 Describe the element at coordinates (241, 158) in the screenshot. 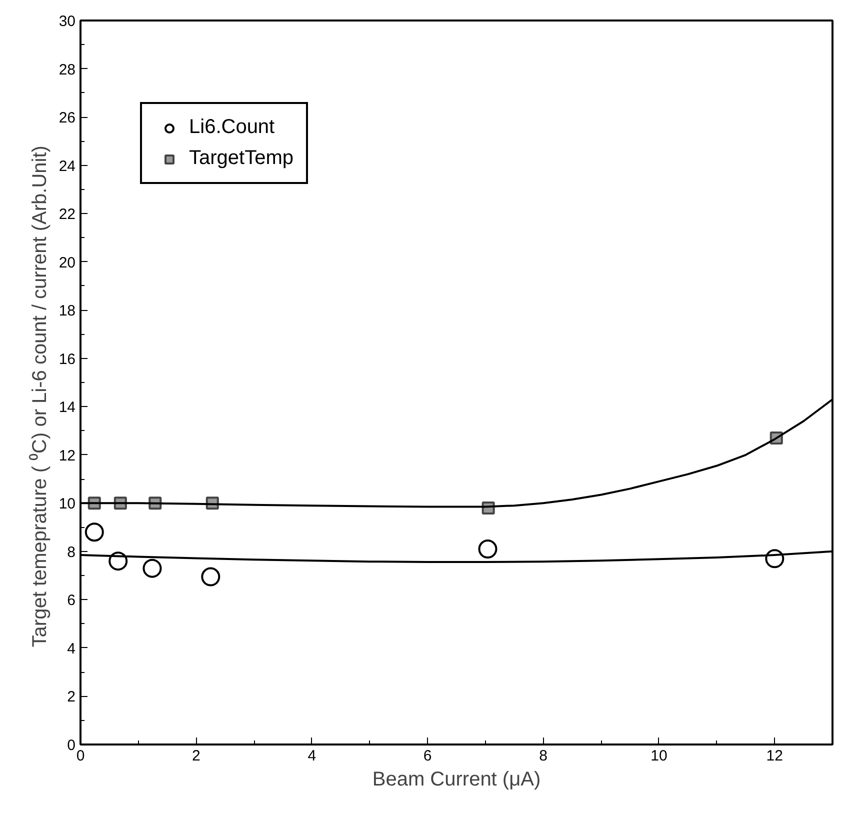

I see `legend-label: TargetTemp` at that location.